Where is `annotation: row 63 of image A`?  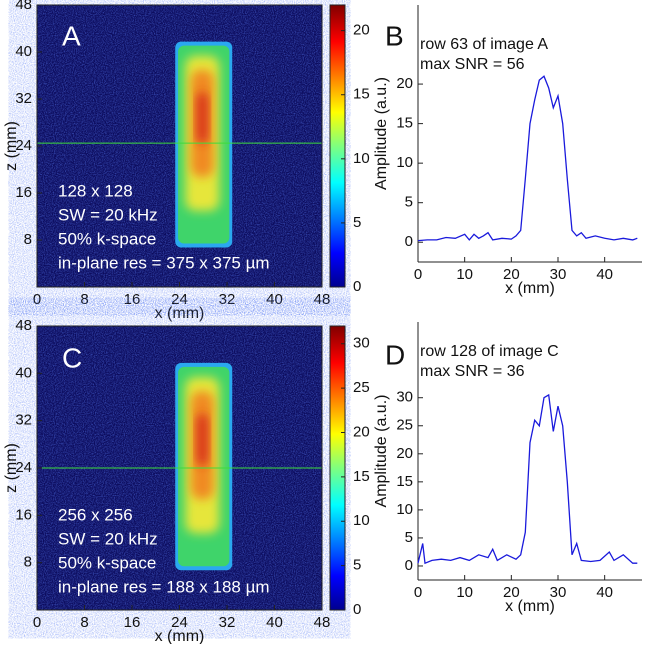
annotation: row 63 of image A is located at coordinates (484, 44).